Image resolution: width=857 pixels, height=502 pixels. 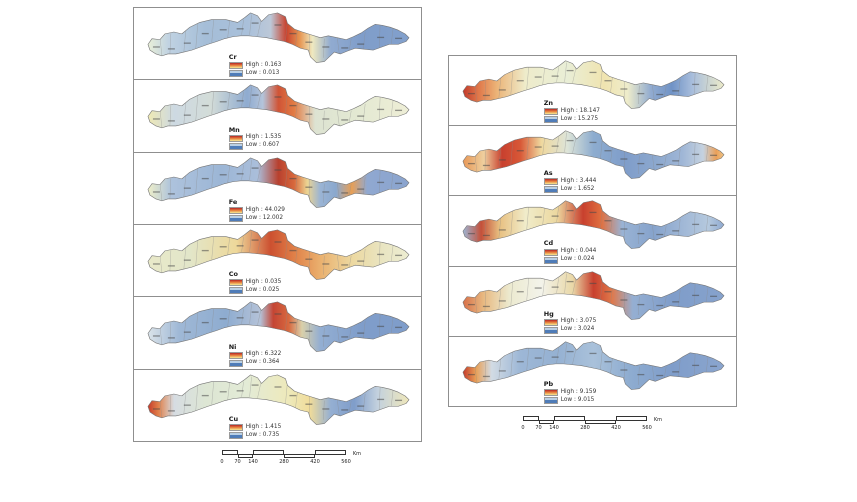 What do you see at coordinates (592, 225) in the screenshot?
I see `choropleth-map-cd` at bounding box center [592, 225].